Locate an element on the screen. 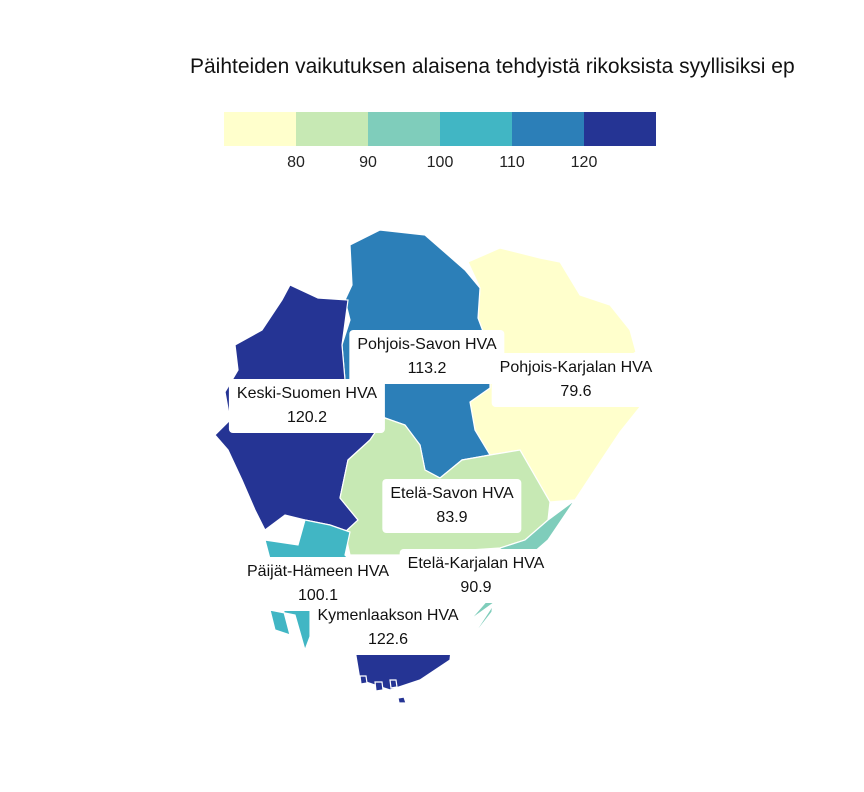 The image size is (864, 792). legend-tick-100: 100 is located at coordinates (440, 162).